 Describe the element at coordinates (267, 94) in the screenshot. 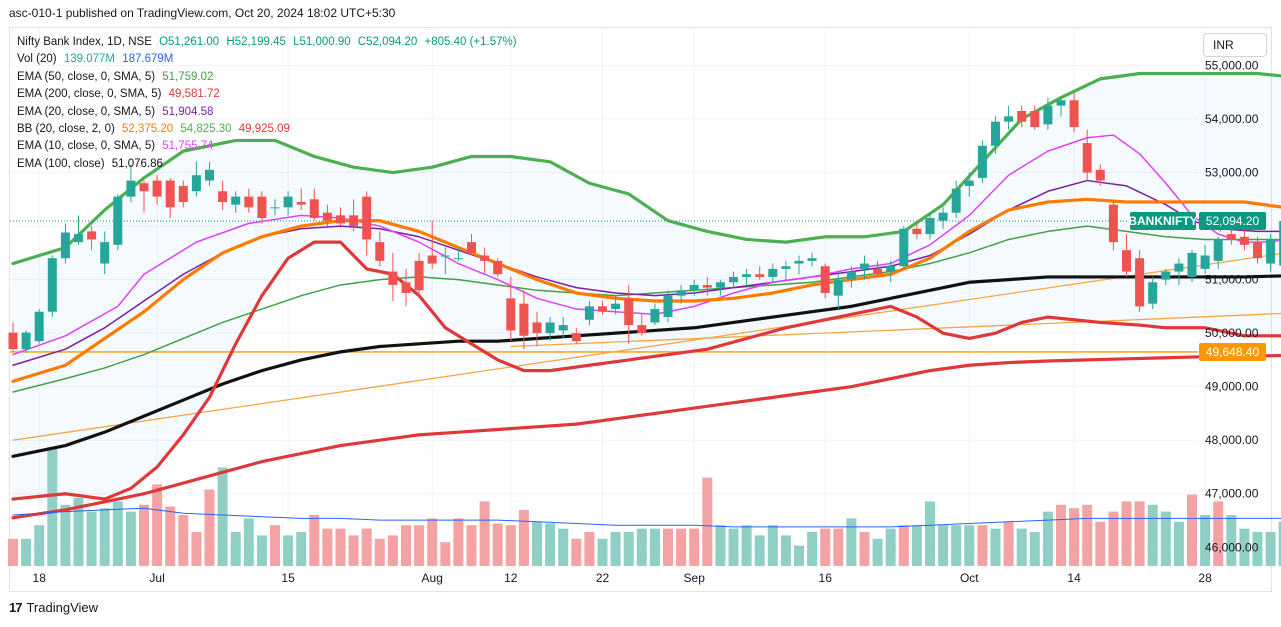

I see `legend-ema200: EMA (200, close, 0, SMA, 5) 49,581.72` at that location.